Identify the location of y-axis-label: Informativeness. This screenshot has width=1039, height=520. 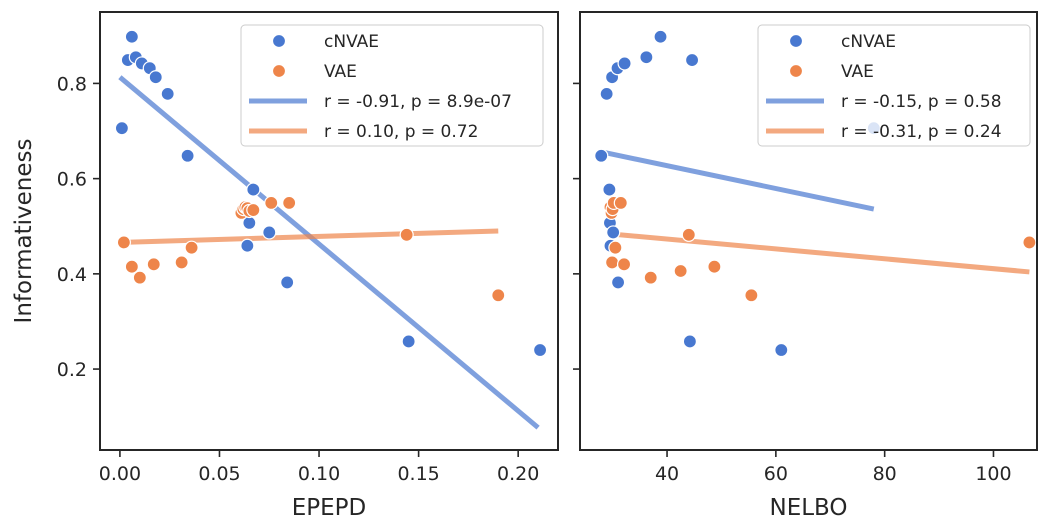
(24, 231).